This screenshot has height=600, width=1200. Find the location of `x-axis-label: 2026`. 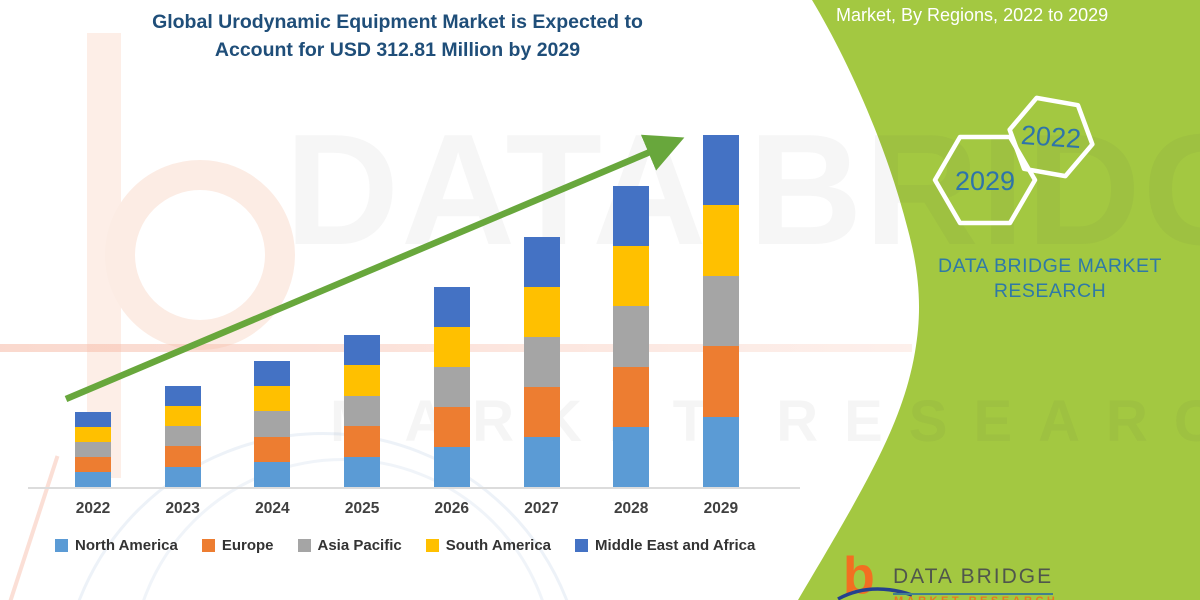

x-axis-label: 2026 is located at coordinates (452, 508).